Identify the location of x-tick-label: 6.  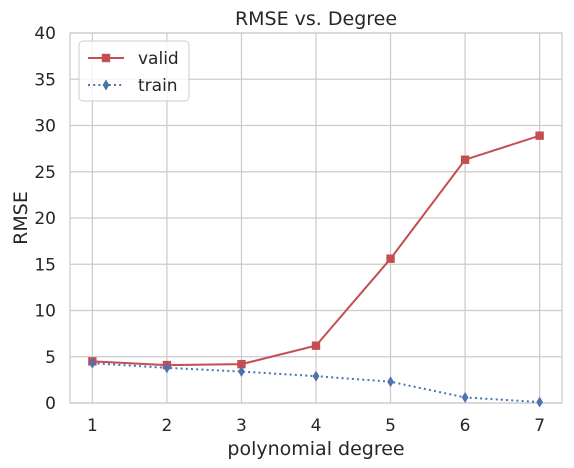
(465, 426).